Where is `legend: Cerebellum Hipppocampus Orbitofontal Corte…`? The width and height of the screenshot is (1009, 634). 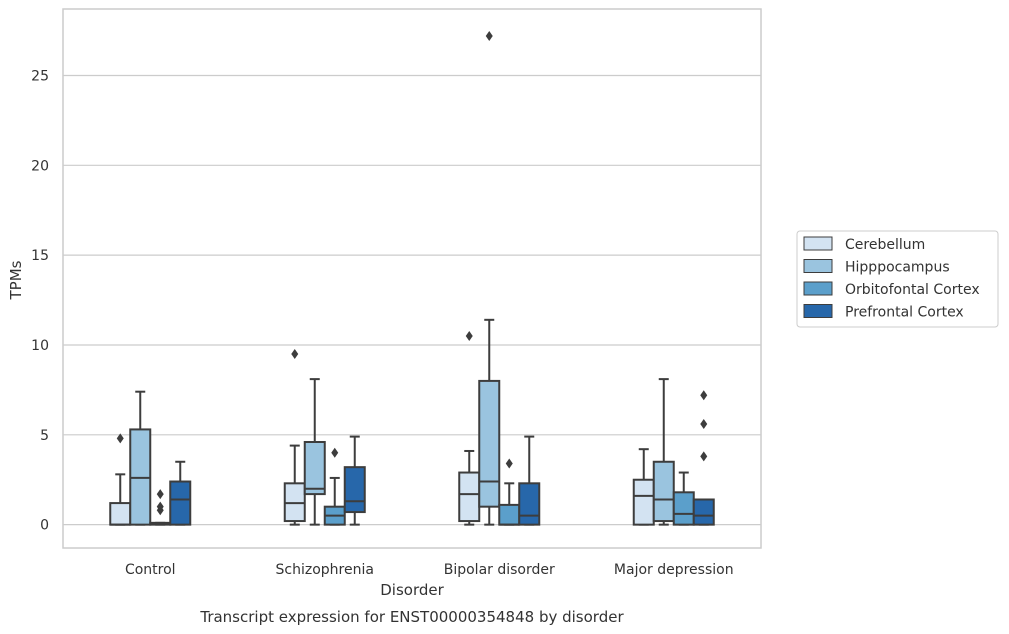
legend: Cerebellum Hipppocampus Orbitofontal Corte… is located at coordinates (897, 279).